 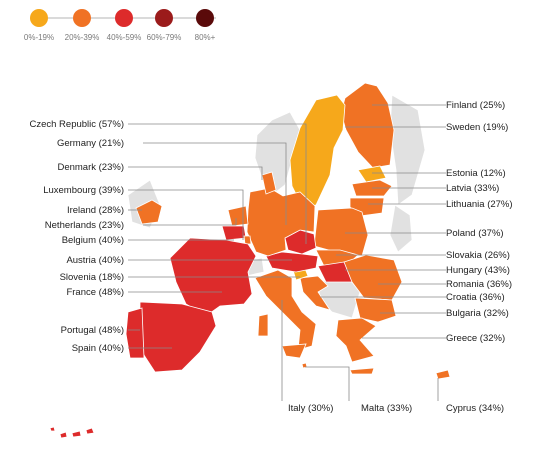 What do you see at coordinates (443, 374) in the screenshot?
I see `country-cyprus` at bounding box center [443, 374].